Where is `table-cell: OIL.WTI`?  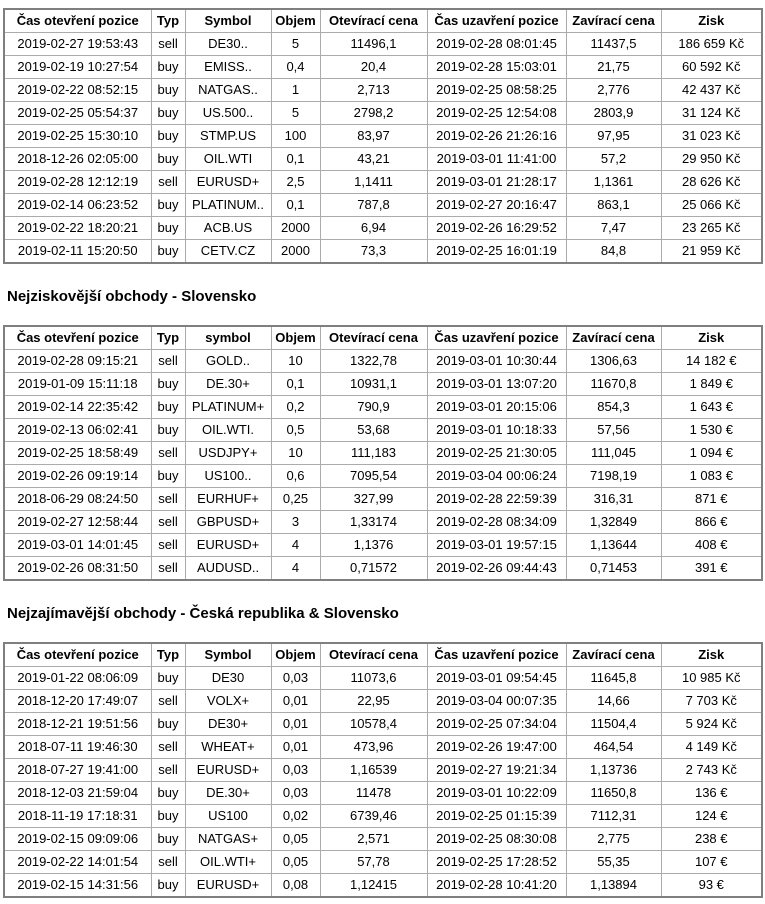
table-cell: OIL.WTI is located at coordinates (228, 159).